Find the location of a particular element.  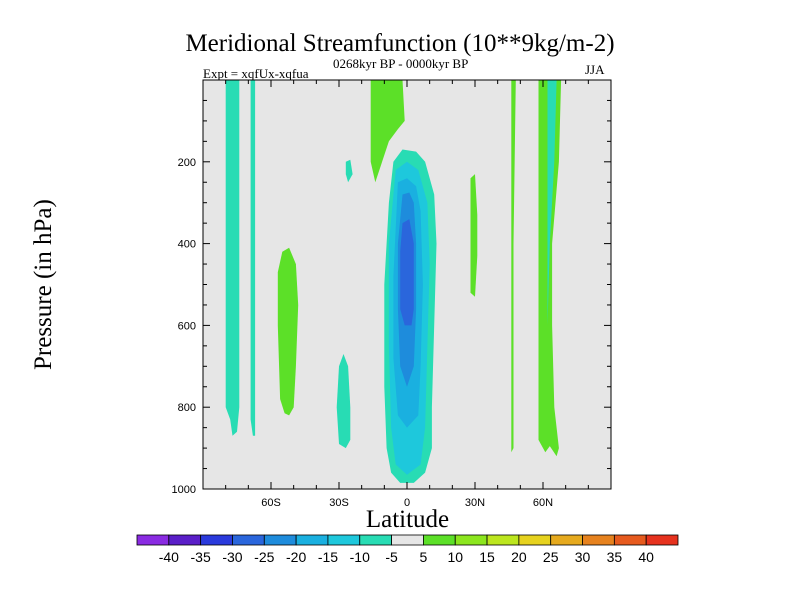

region-sh-small-teal is located at coordinates (349, 171).